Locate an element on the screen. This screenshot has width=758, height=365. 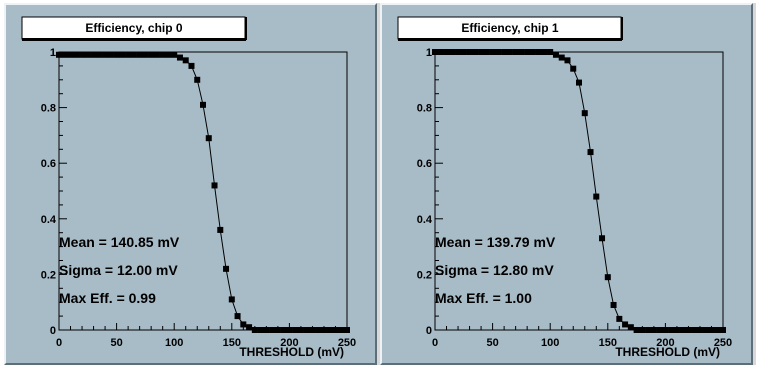
y-tick-label: 0.2 is located at coordinates (424, 275).